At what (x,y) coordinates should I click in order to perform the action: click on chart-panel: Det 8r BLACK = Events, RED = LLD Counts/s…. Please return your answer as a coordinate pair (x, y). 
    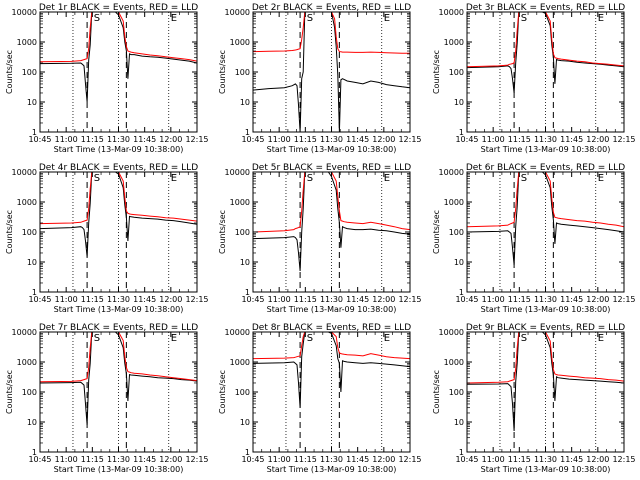
    Looking at the image, I should click on (320, 398).